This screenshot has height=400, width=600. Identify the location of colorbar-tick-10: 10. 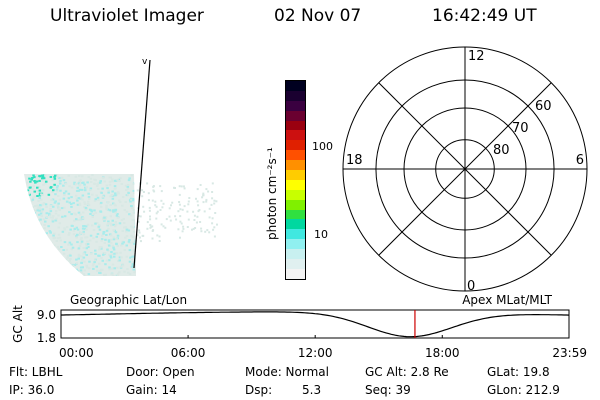
(321, 234).